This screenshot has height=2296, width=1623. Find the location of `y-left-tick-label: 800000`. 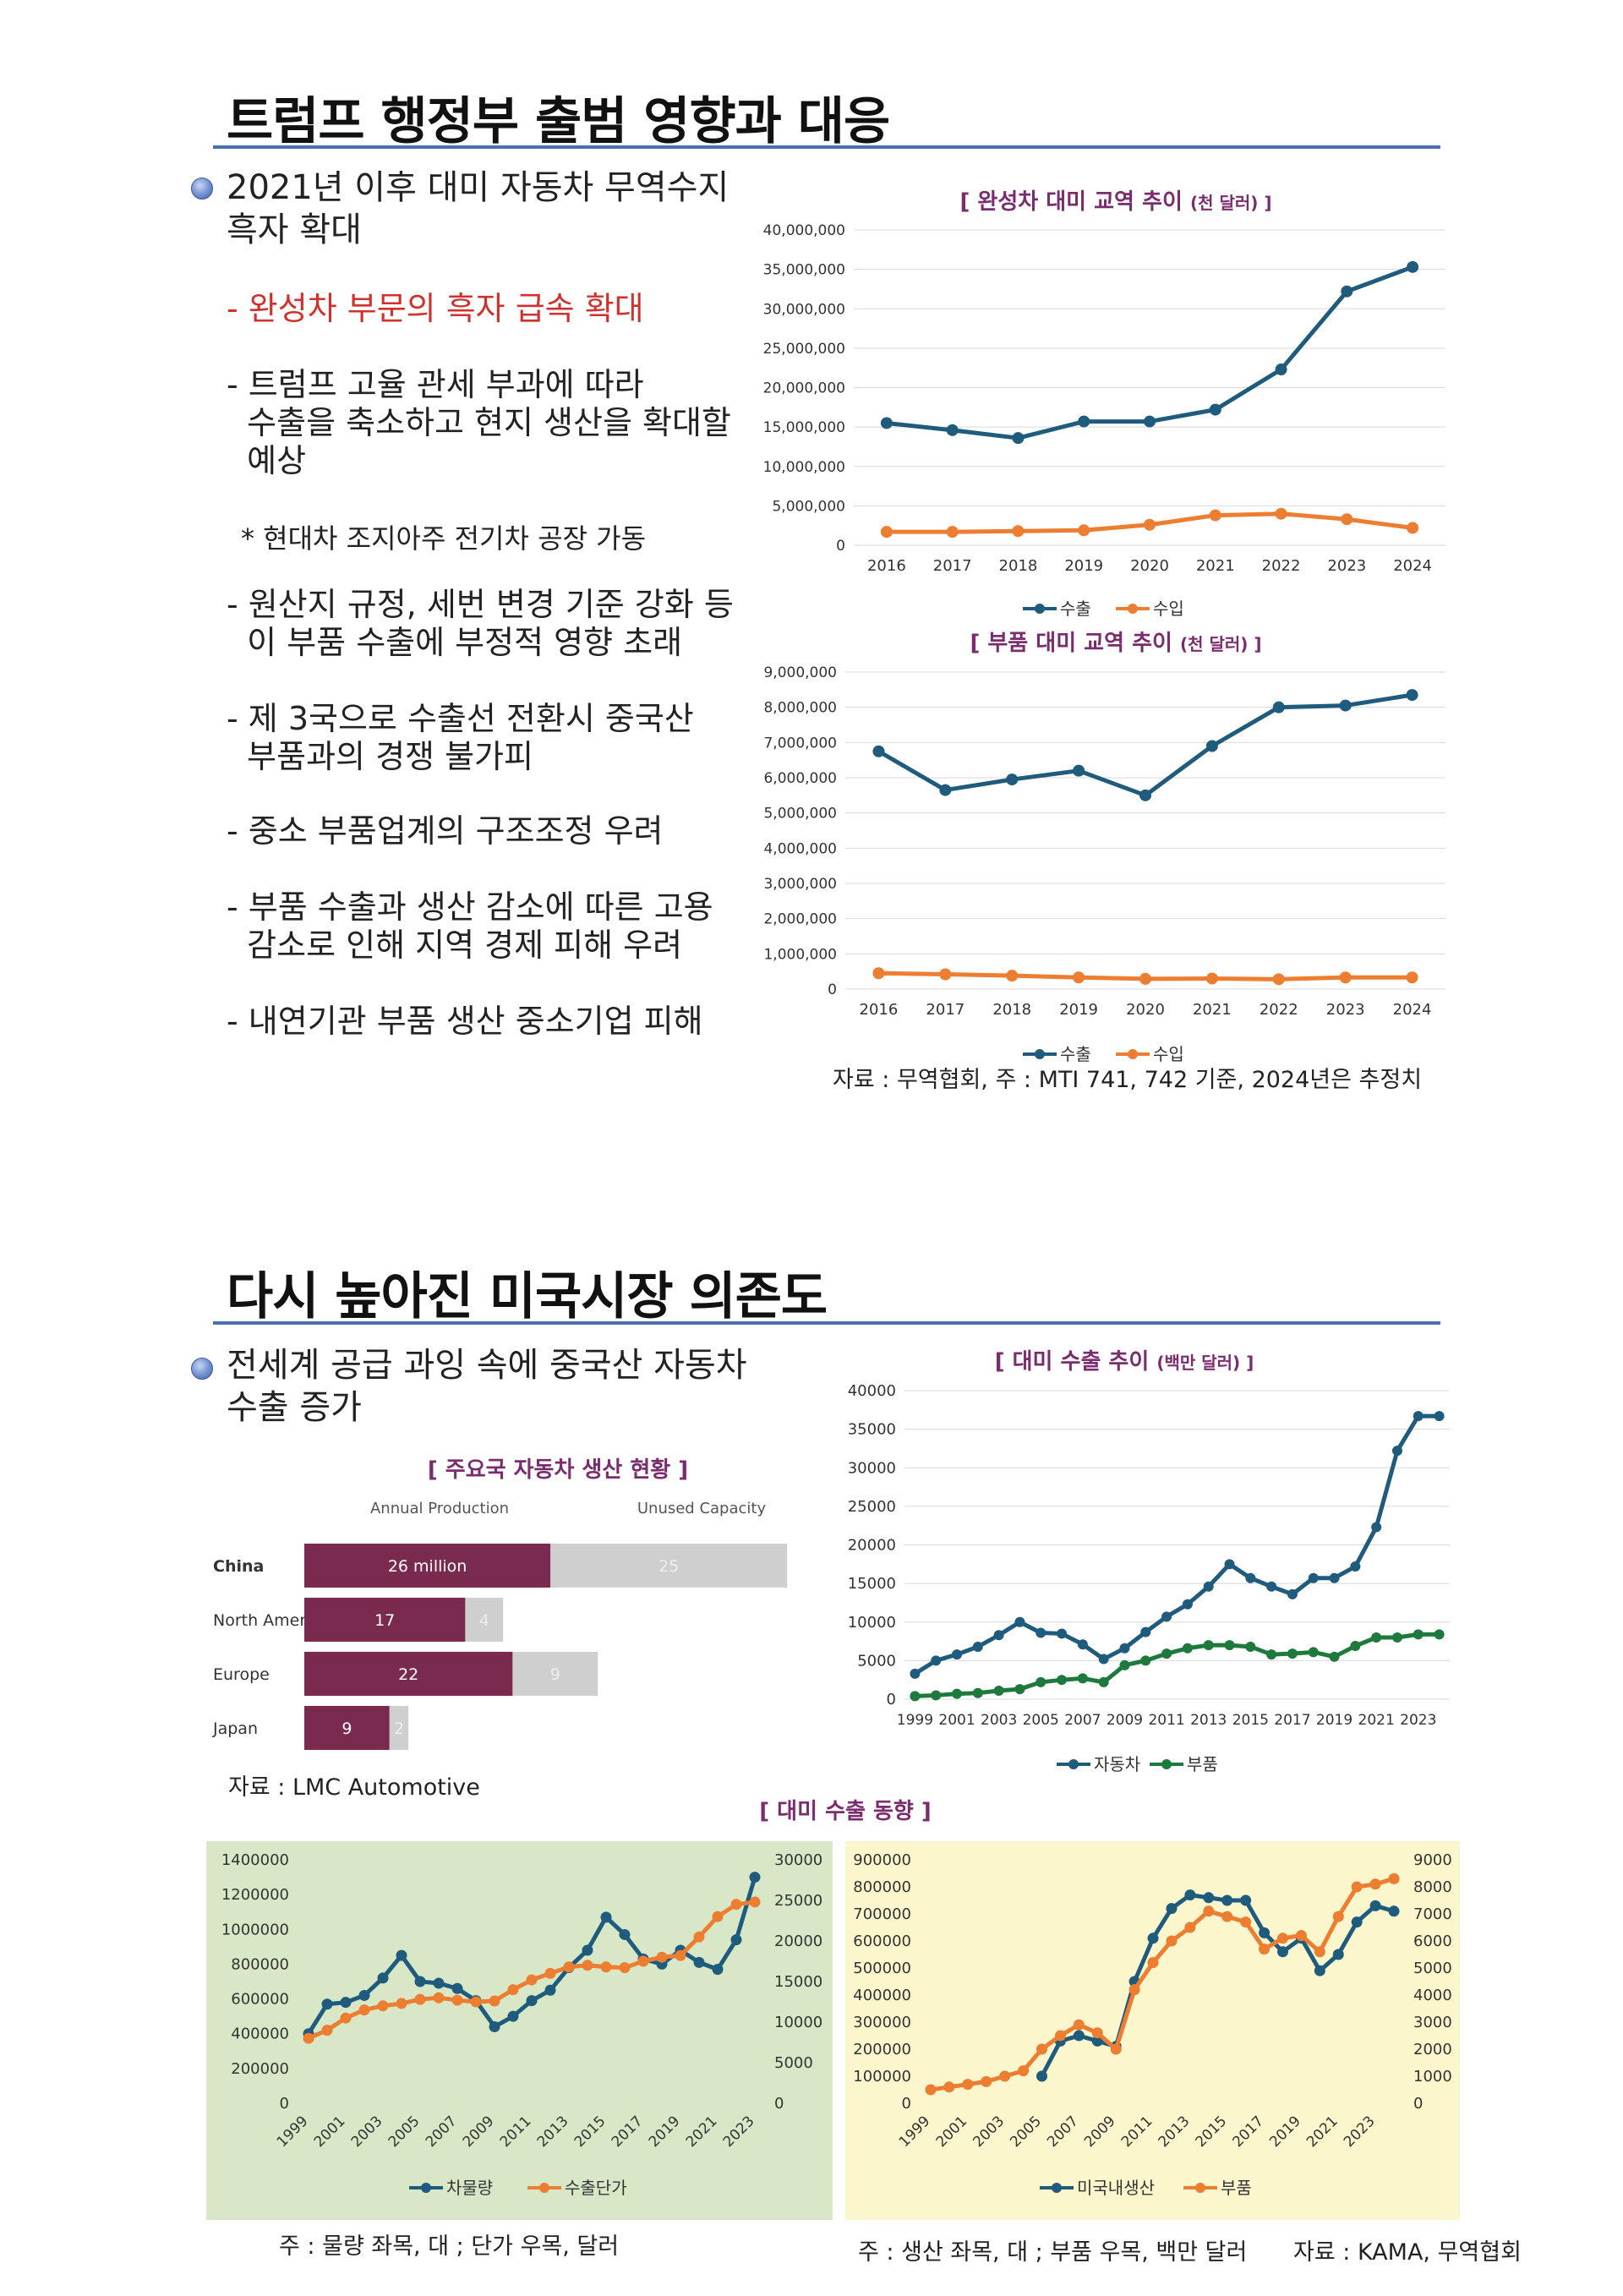

y-left-tick-label: 800000 is located at coordinates (260, 1964).